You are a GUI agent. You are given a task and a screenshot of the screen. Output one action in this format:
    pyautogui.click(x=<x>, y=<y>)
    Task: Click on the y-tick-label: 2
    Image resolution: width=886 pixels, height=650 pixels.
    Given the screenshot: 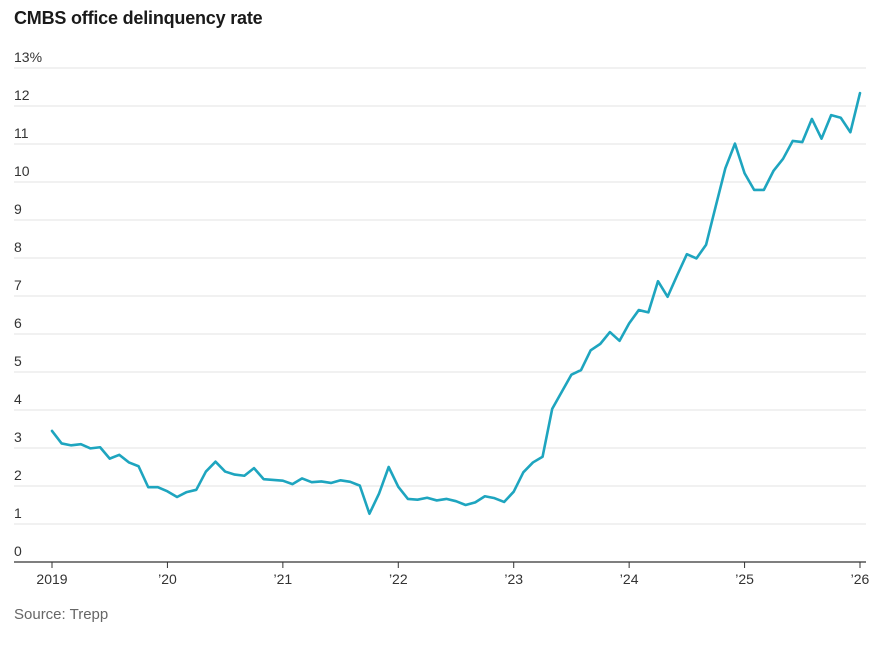 What is the action you would take?
    pyautogui.click(x=18, y=475)
    